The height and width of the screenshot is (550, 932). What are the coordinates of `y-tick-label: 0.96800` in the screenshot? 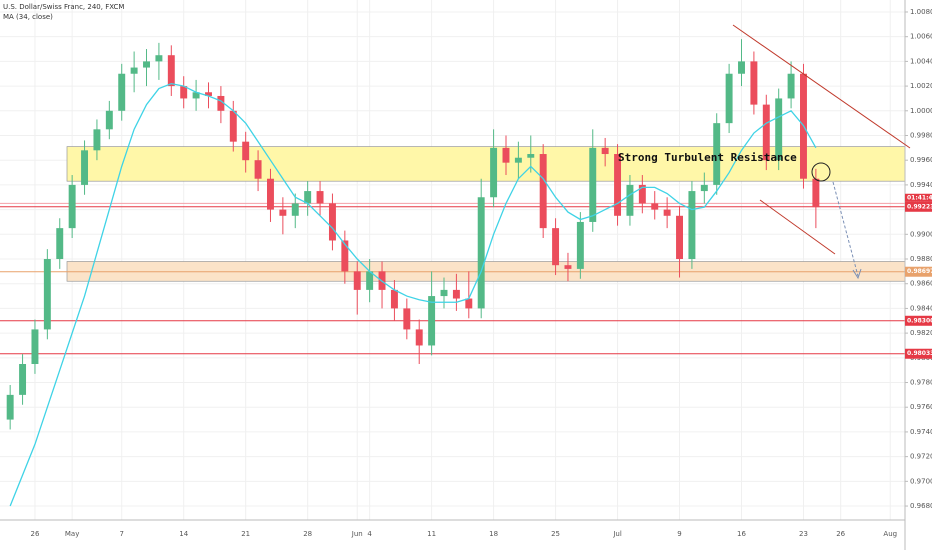 It's located at (921, 506).